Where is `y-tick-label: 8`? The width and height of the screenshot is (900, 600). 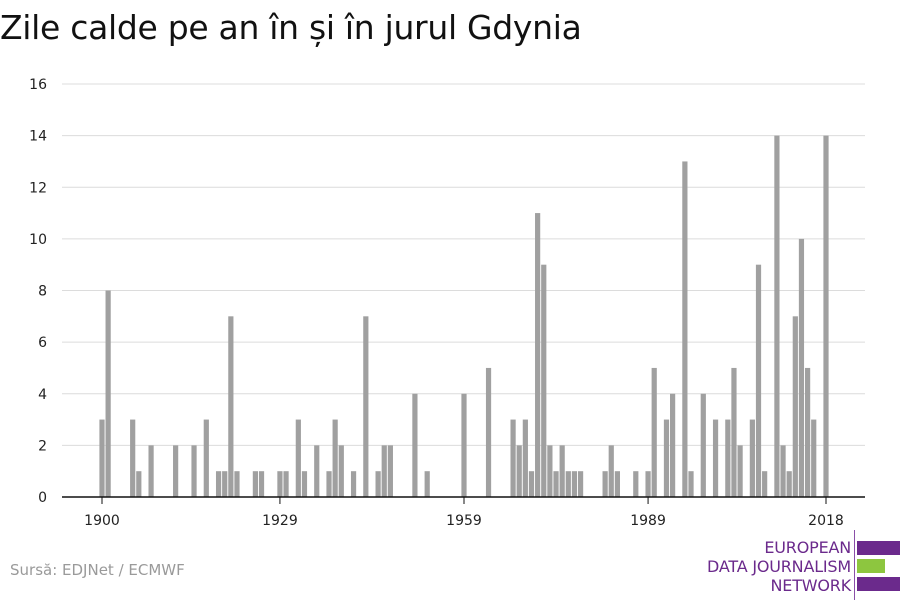
y-tick-label: 8 is located at coordinates (42, 292).